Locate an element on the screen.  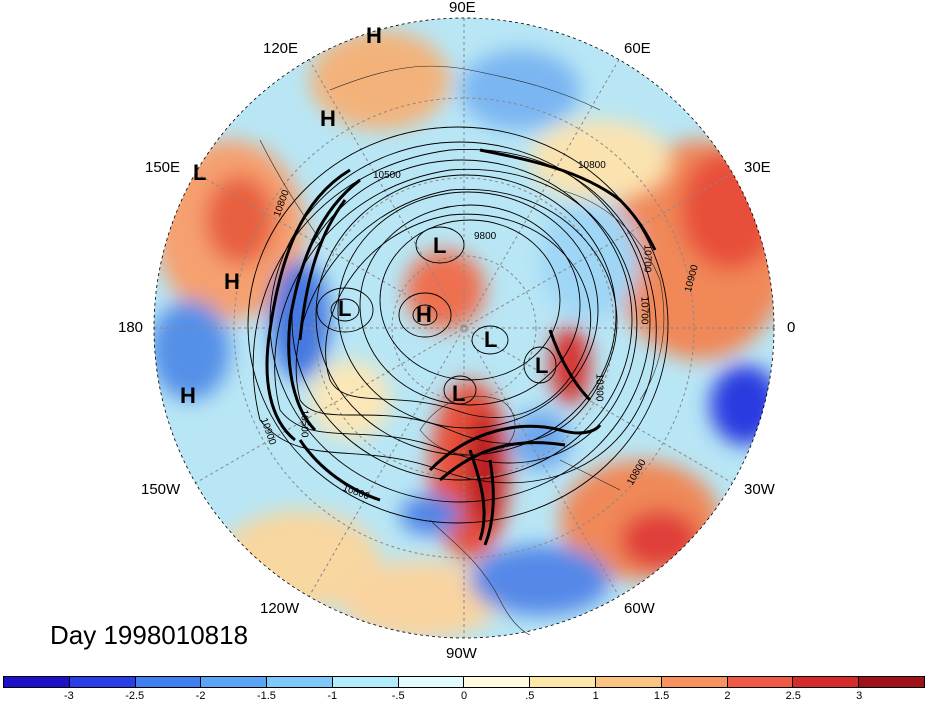
lon-label-60w: 60W is located at coordinates (639, 608).